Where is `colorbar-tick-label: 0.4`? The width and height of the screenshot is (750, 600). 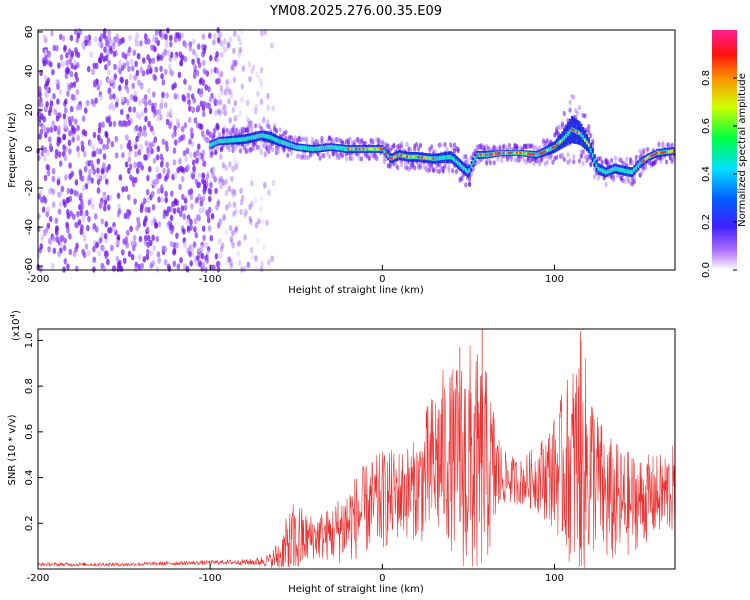
colorbar-tick-label: 0.4 is located at coordinates (706, 174).